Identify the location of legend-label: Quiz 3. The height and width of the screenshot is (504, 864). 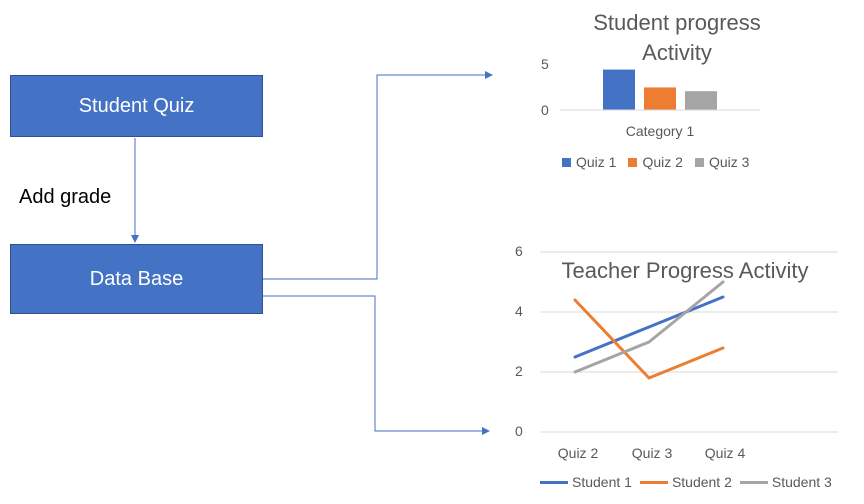
(729, 162).